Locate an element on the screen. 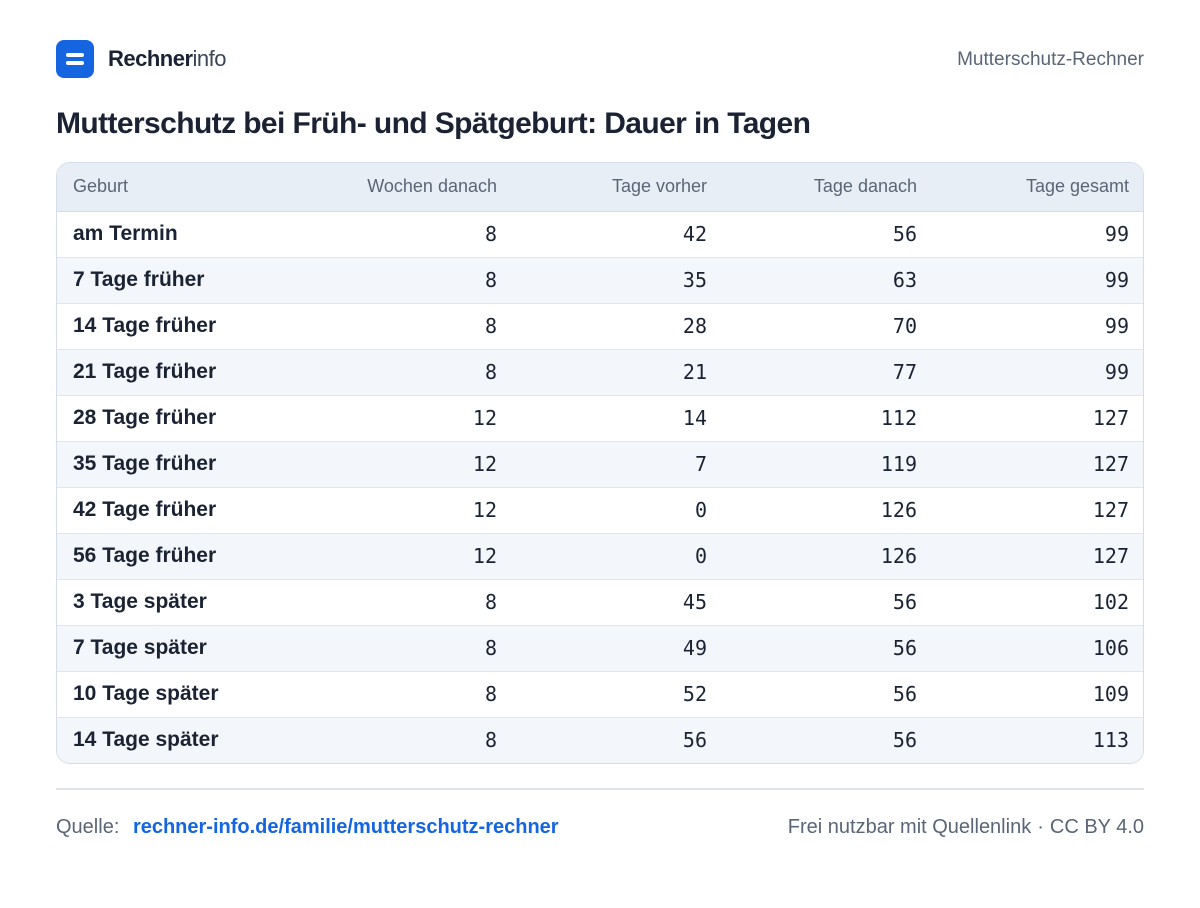  table-cell: 52 is located at coordinates (618, 694).